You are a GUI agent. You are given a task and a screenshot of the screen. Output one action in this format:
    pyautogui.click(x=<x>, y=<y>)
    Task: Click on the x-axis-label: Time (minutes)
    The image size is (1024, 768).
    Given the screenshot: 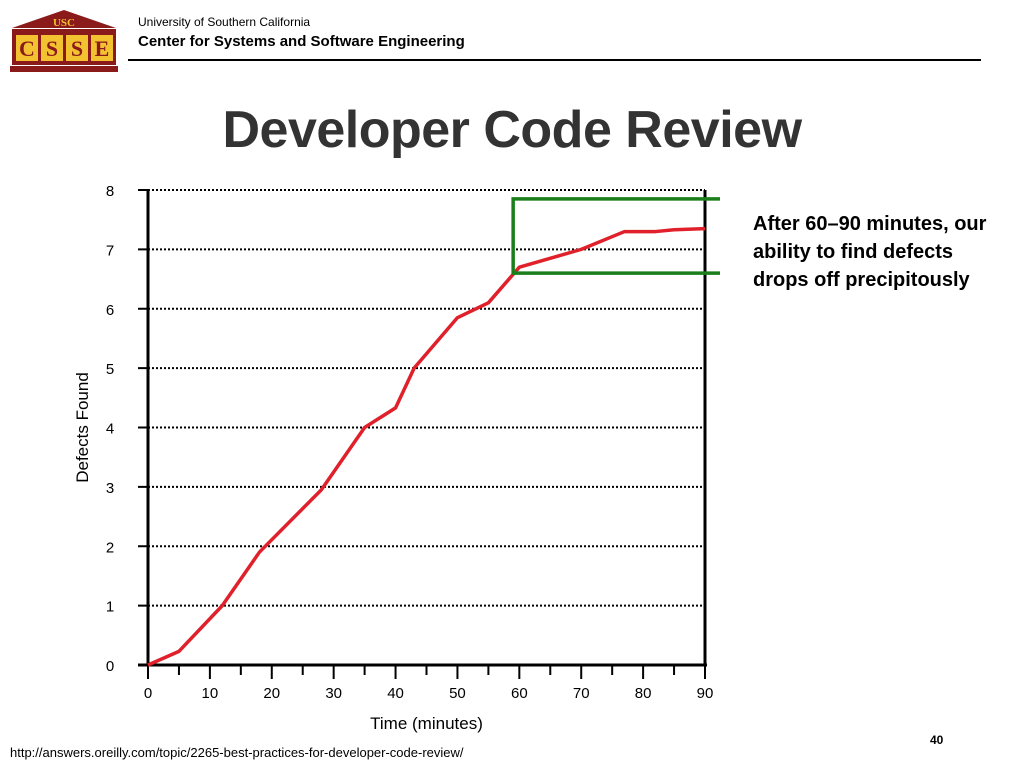 What is the action you would take?
    pyautogui.click(x=426, y=723)
    